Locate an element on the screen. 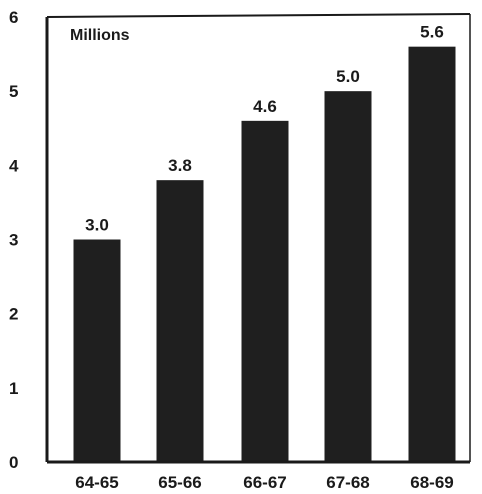  y-tick-label-4: 4 is located at coordinates (14, 165).